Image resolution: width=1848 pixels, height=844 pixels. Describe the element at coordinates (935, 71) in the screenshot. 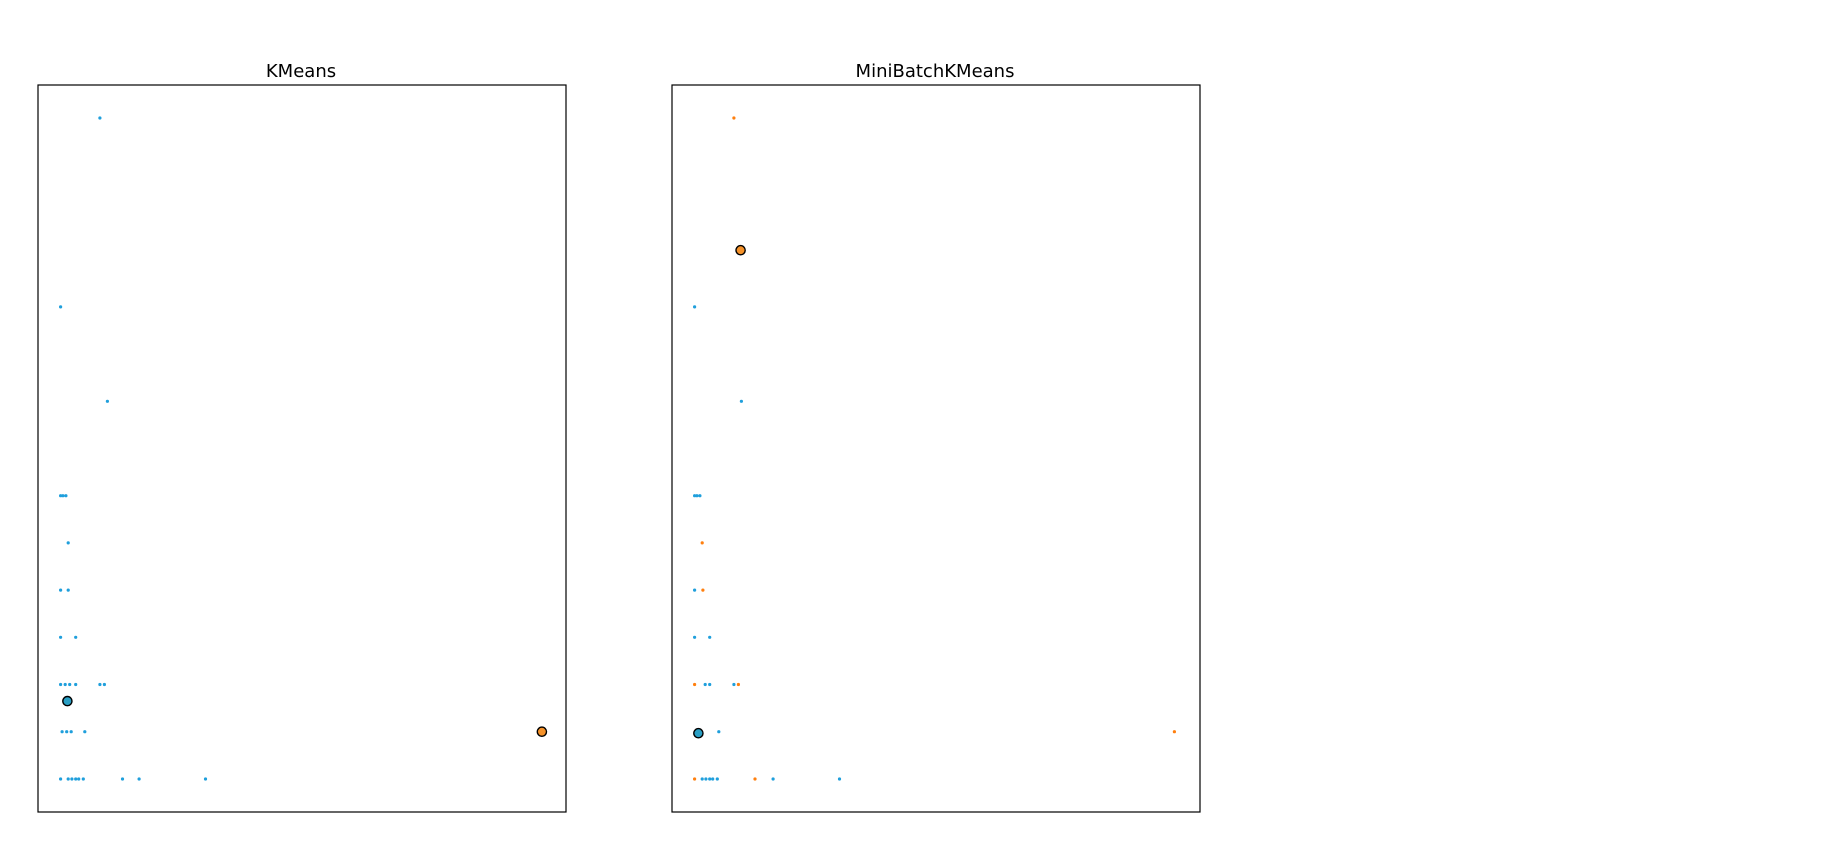

I see `minibatchkmeans-title: MiniBatchKMeans` at that location.